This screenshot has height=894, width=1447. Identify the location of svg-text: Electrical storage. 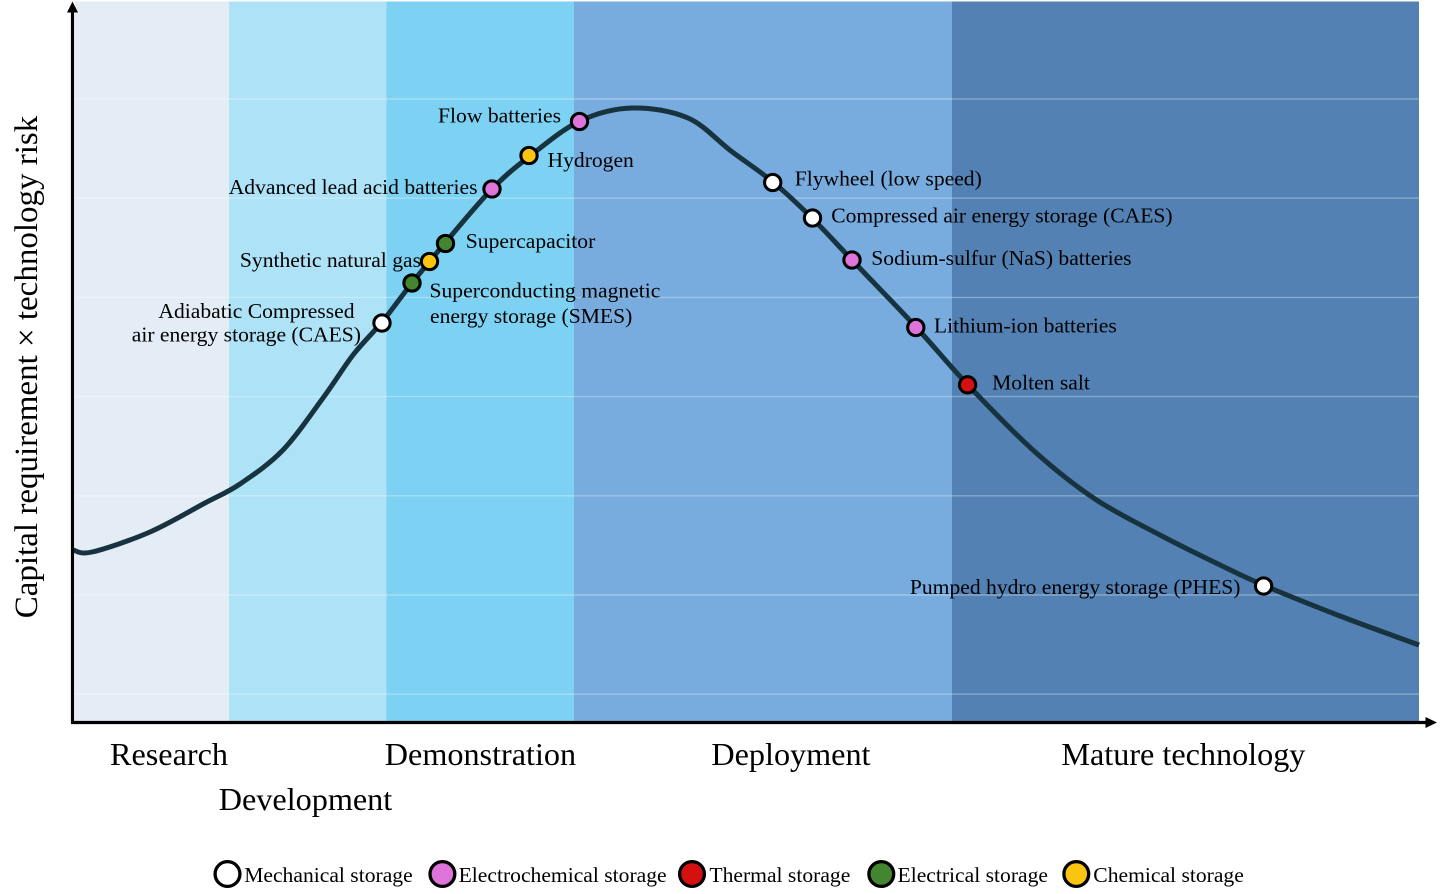
(973, 875).